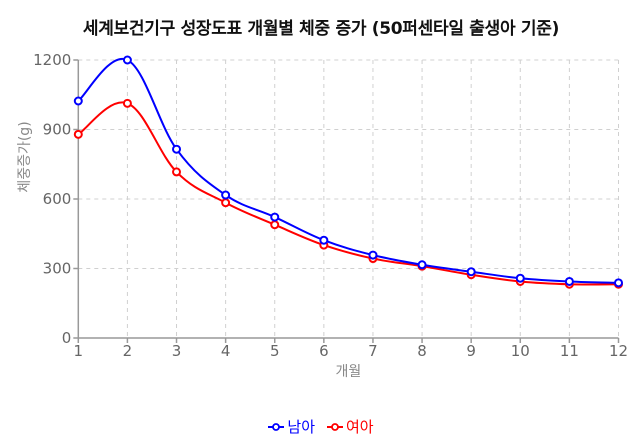 Image resolution: width=642 pixels, height=446 pixels. I want to click on x-tick-label: 10, so click(520, 351).